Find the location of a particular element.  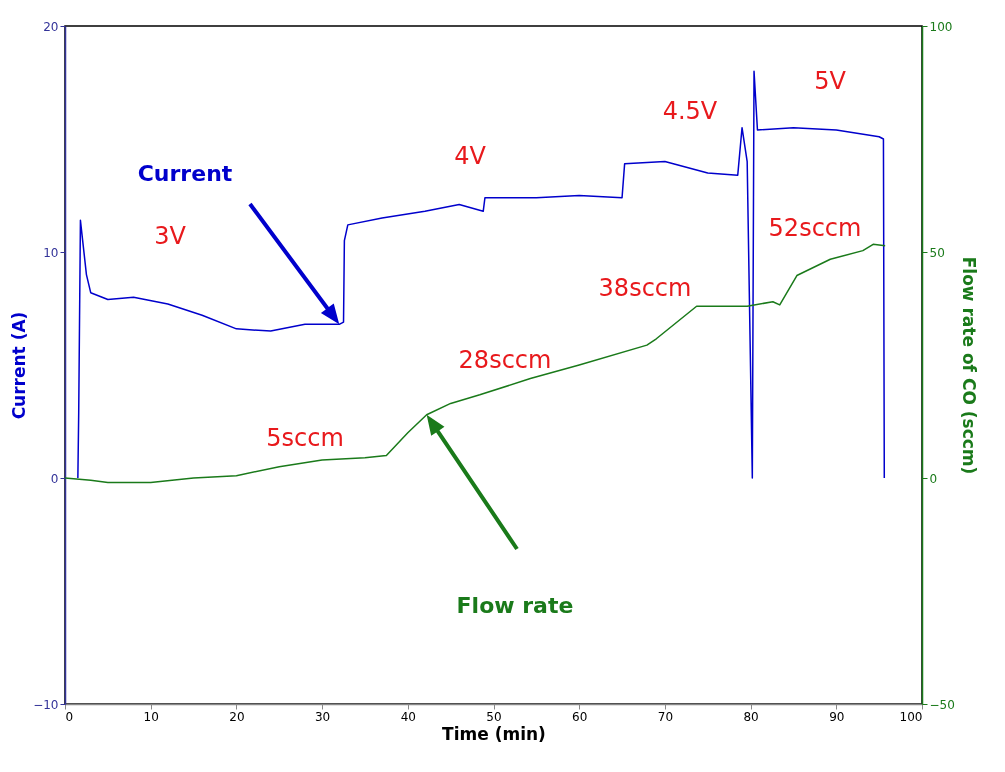

x-tick-label: 30 is located at coordinates (322, 716).